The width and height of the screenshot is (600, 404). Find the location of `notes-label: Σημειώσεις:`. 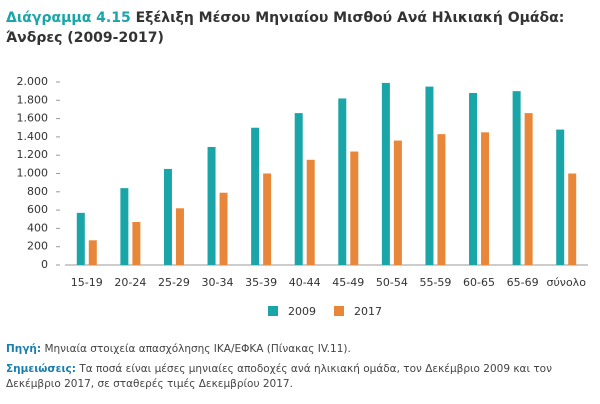

notes-label: Σημειώσεις: is located at coordinates (41, 369).